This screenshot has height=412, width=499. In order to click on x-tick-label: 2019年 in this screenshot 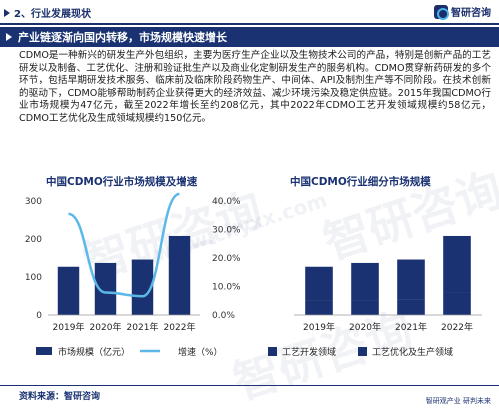, I will do `click(69, 327)`.